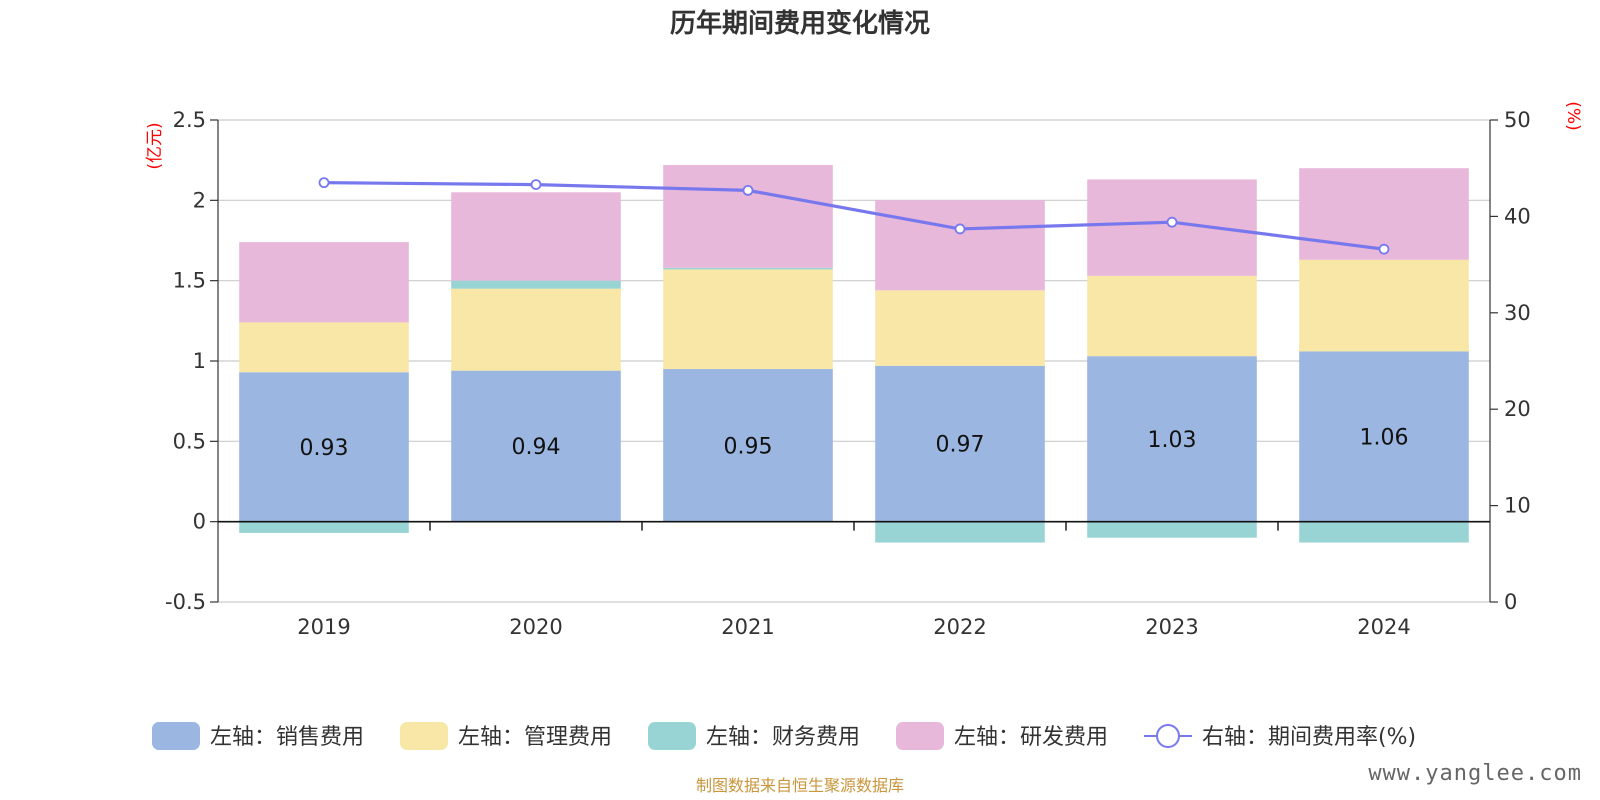 This screenshot has width=1600, height=800. Describe the element at coordinates (199, 361) in the screenshot. I see `left-tick-label: 1` at that location.